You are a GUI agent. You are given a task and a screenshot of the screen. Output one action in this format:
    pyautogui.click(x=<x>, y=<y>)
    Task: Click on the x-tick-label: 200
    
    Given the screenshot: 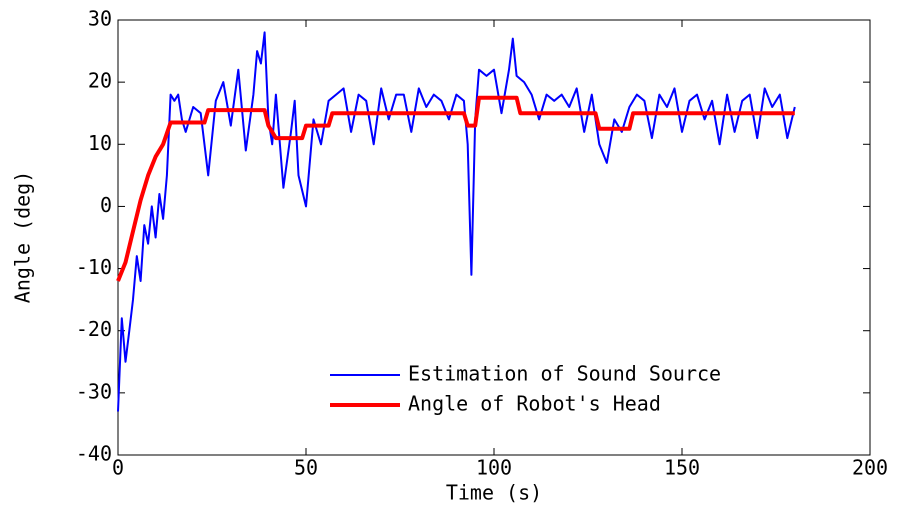 What is the action you would take?
    pyautogui.click(x=870, y=468)
    